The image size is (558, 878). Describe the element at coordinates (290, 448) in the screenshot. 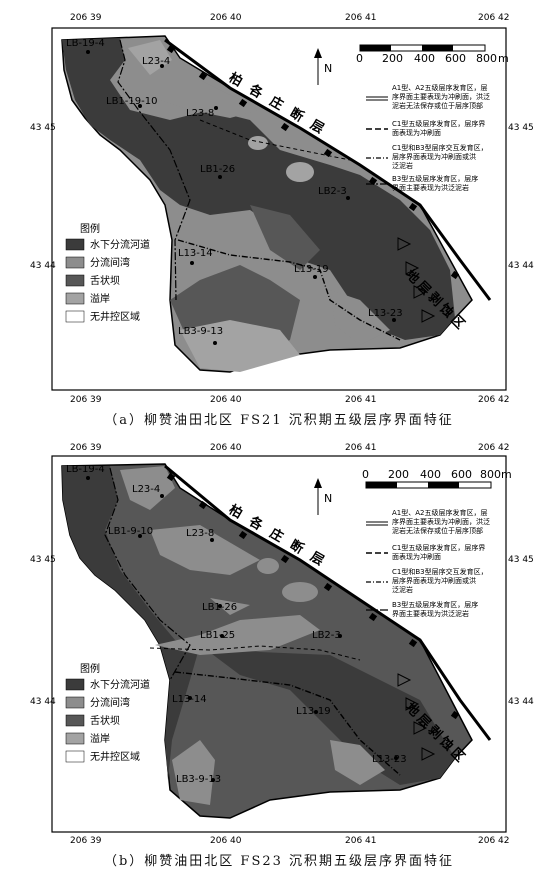

I see `grid-labels-top: 206 39 206 40 206 41 206 42` at that location.